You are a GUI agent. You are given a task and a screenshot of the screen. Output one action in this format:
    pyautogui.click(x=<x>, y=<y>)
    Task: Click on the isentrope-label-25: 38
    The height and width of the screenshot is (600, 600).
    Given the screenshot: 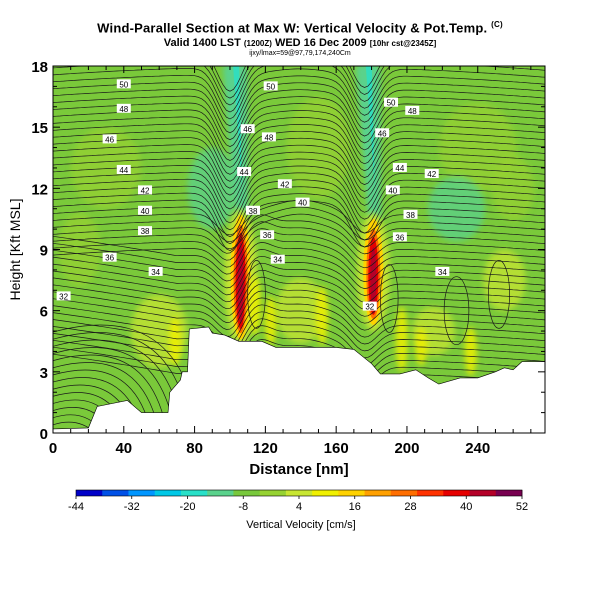 What is the action you would take?
    pyautogui.click(x=410, y=215)
    